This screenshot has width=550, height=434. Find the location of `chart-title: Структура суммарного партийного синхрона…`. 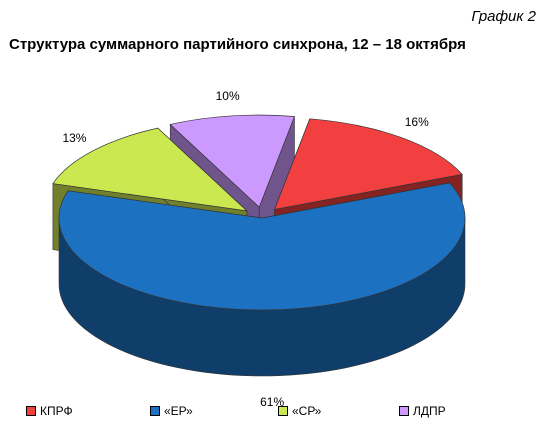

chart-title: Структура суммарного партийного синхрона… is located at coordinates (237, 44).